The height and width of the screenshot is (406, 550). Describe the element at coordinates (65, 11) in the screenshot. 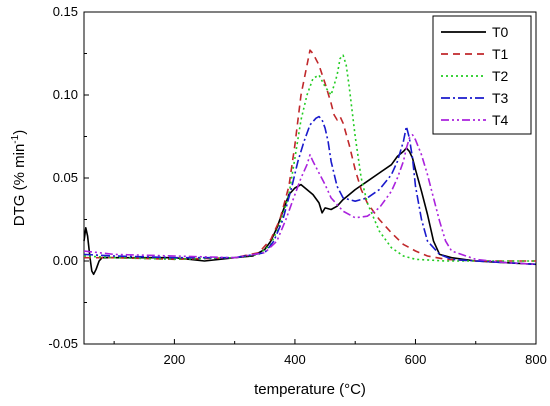

I see `y-tick-label: 0.15` at that location.